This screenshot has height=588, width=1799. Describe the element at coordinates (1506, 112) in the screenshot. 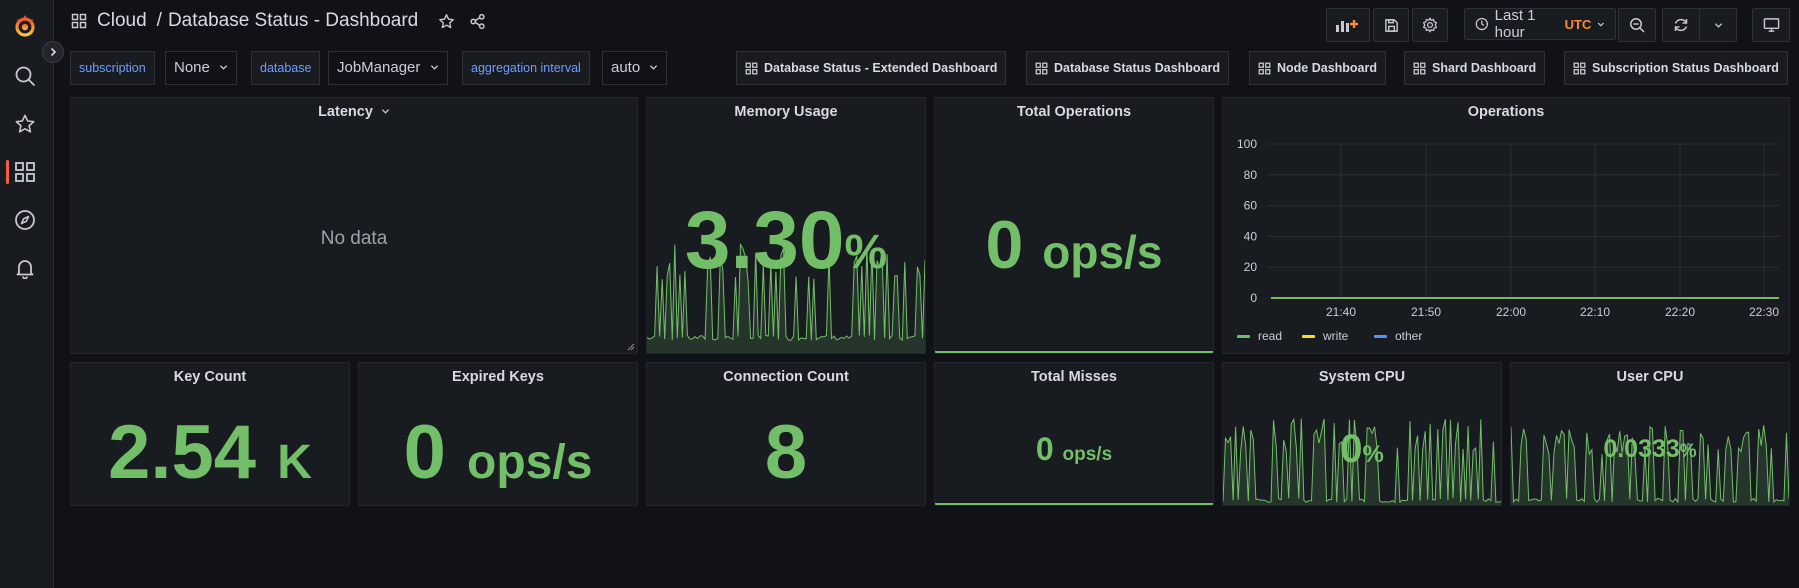

I see `panel-title-operations: Operations` at that location.